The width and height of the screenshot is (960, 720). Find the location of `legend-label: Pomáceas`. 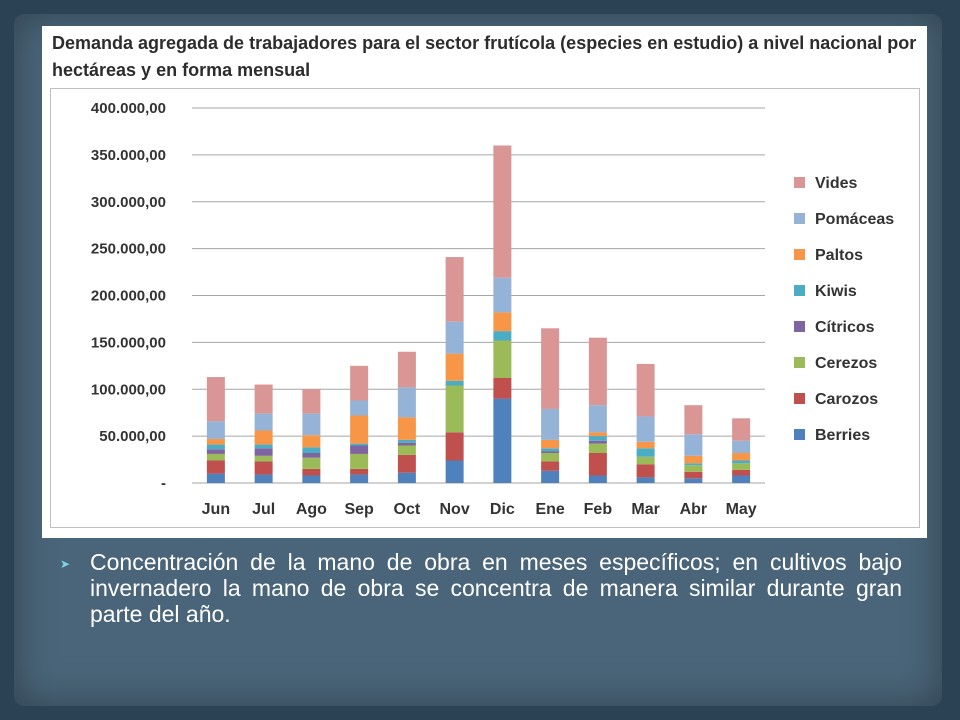

legend-label: Pomáceas is located at coordinates (854, 219).